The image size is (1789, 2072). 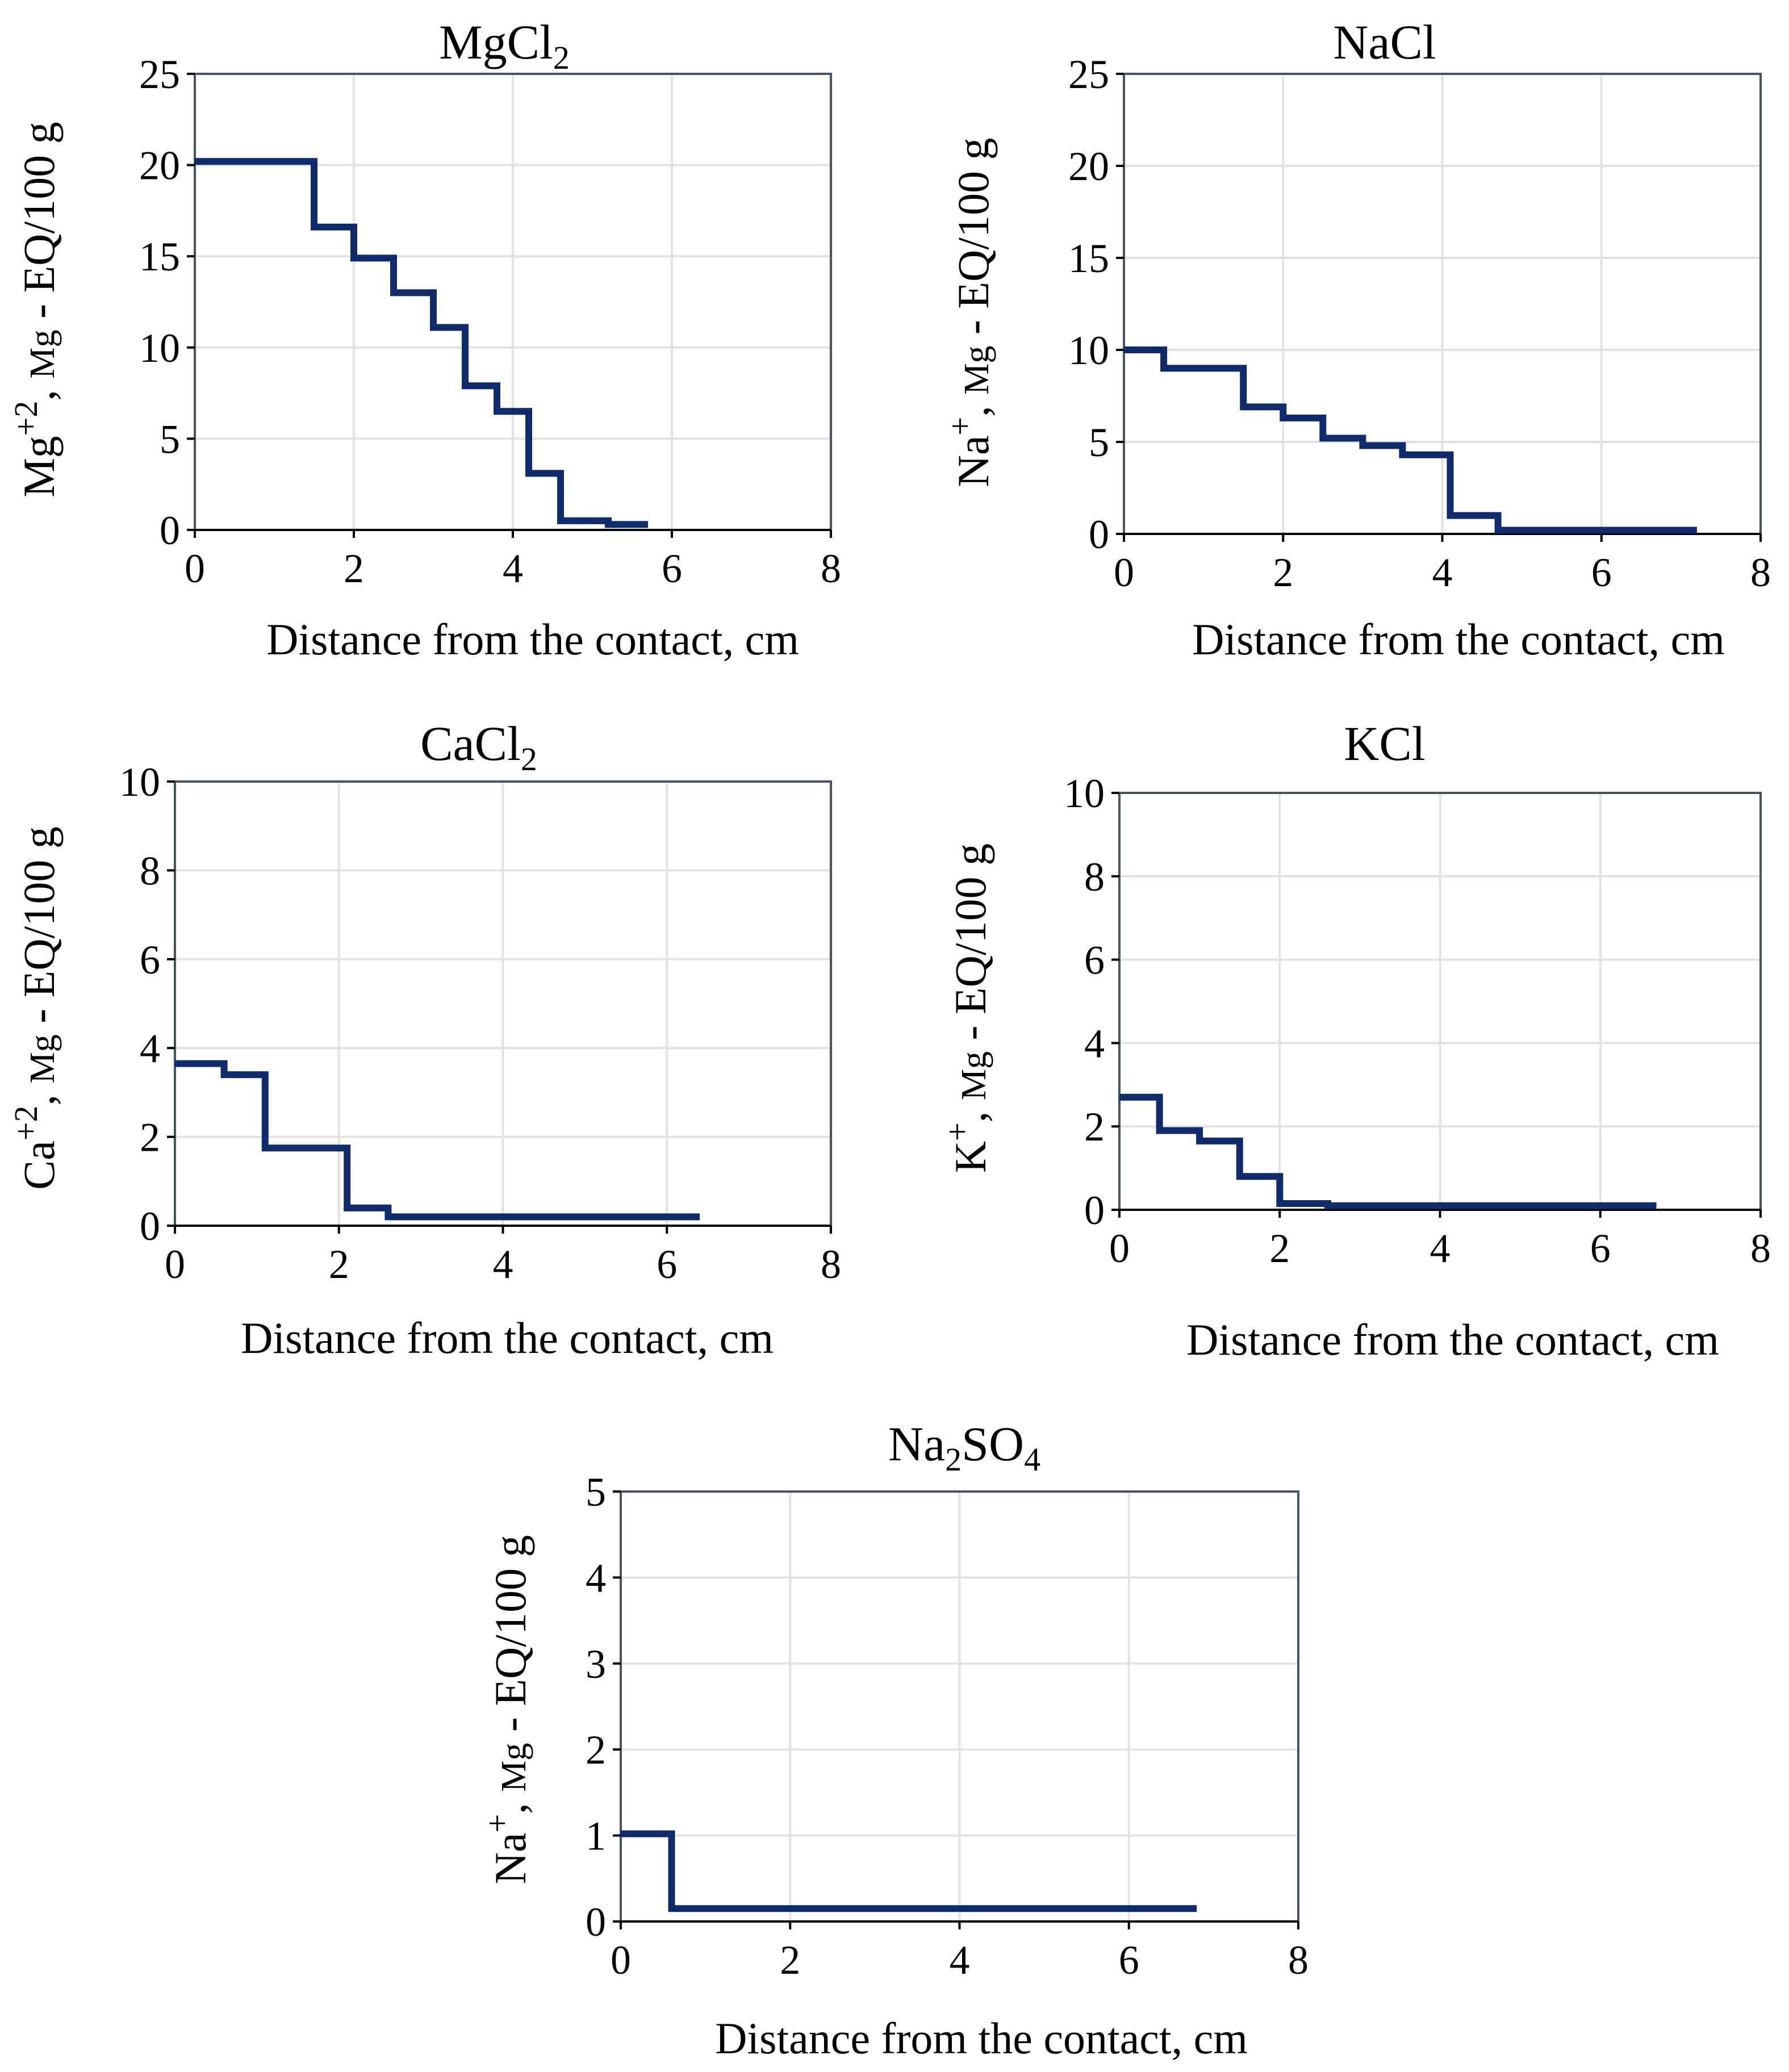 What do you see at coordinates (504, 46) in the screenshot?
I see `chart-title: MgCl2` at bounding box center [504, 46].